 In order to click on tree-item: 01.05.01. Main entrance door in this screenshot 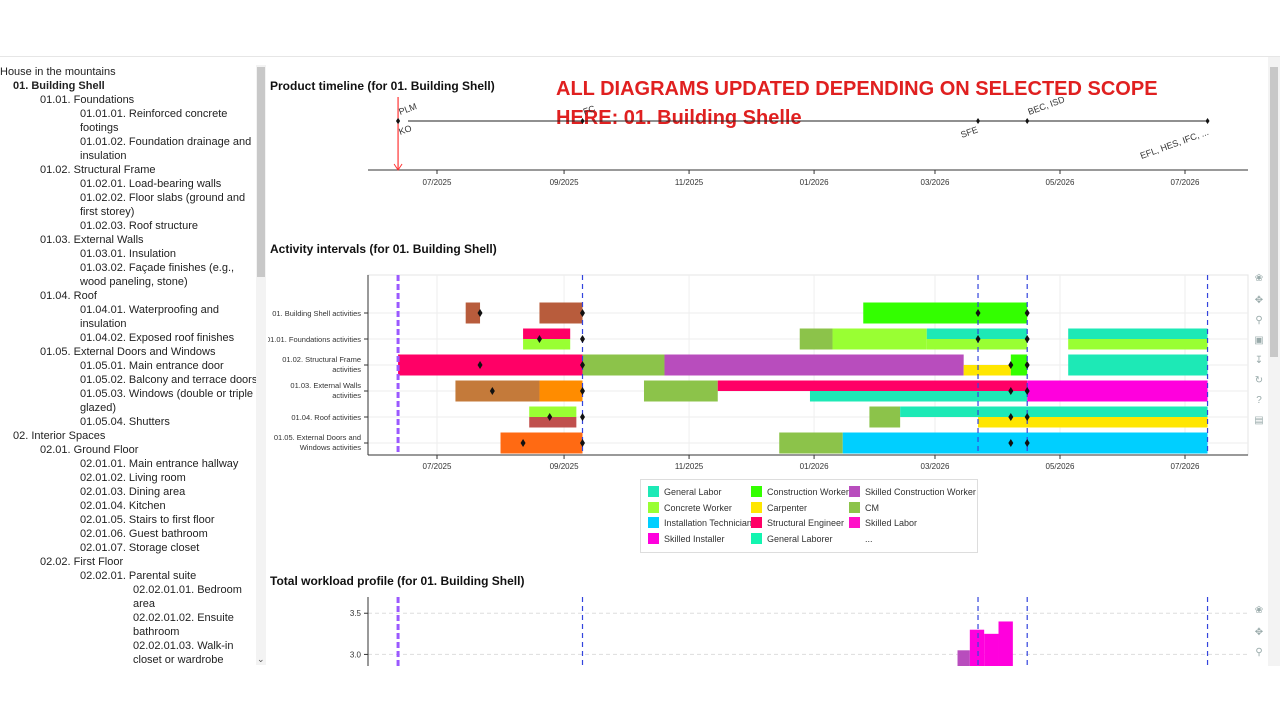, I will do `click(152, 366)`.